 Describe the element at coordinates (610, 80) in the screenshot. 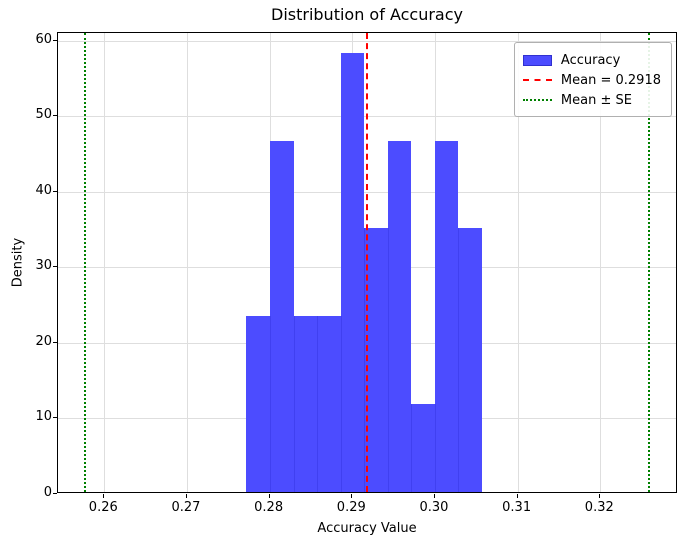

I see `legend-label-mean: Mean = 0.2918` at that location.